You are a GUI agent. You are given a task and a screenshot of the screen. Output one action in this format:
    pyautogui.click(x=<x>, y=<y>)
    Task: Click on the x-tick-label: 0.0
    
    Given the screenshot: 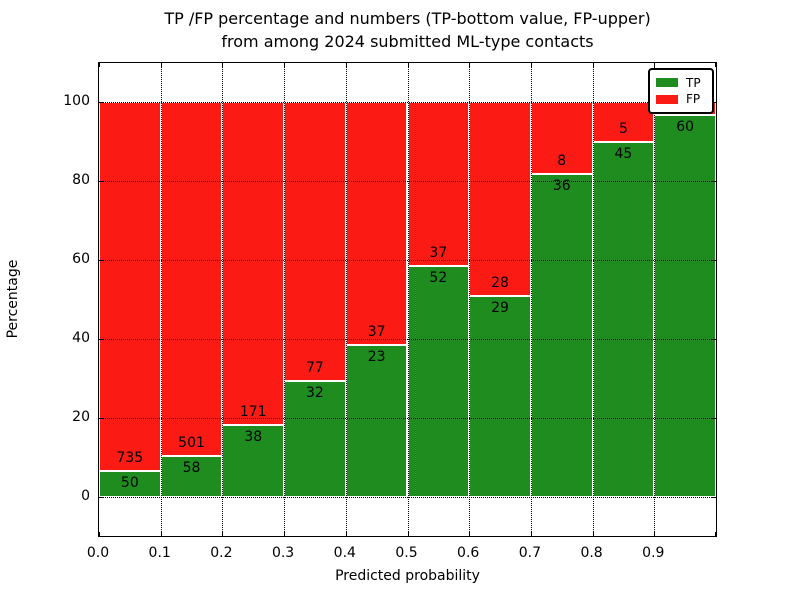 What is the action you would take?
    pyautogui.click(x=98, y=553)
    